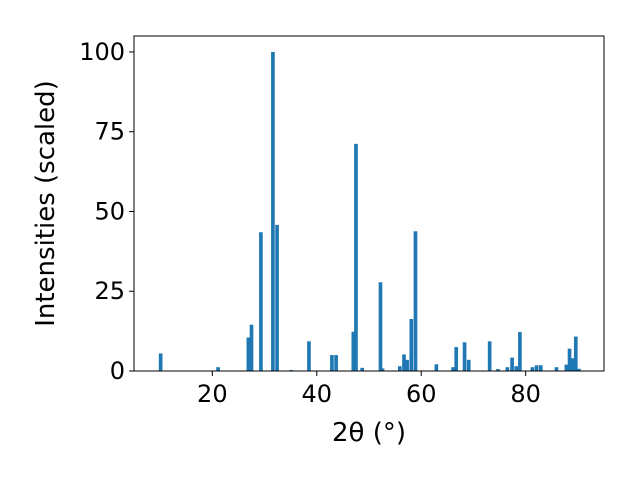 The width and height of the screenshot is (640, 480). I want to click on x-axis-label: 2θ (°), so click(369, 433).